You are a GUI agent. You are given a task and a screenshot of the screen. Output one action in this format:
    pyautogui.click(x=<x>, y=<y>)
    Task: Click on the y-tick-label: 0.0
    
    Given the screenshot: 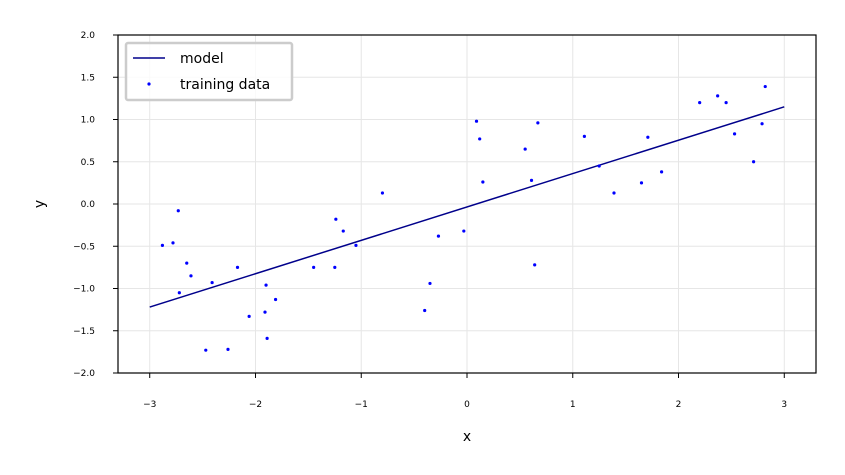 What is the action you would take?
    pyautogui.click(x=88, y=205)
    